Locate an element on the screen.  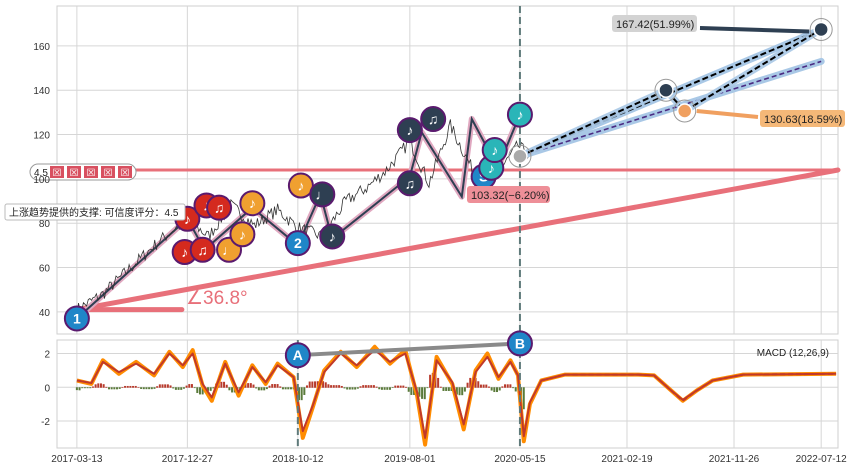
macd-projection-line is located at coordinates (689, 387).